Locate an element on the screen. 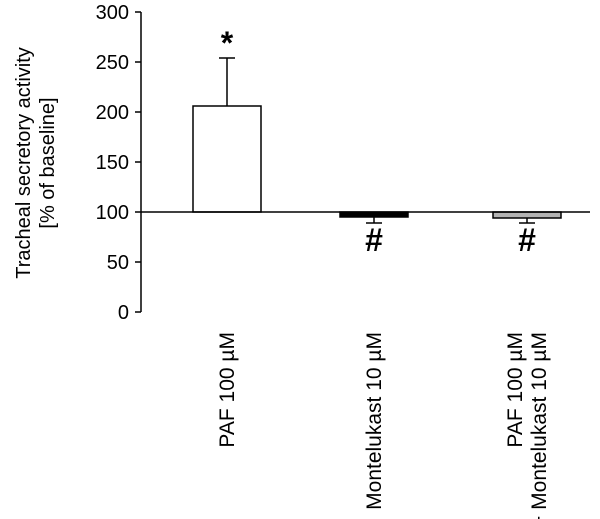 The image size is (600, 519). y-tick-label-150: 150 is located at coordinates (112, 163).